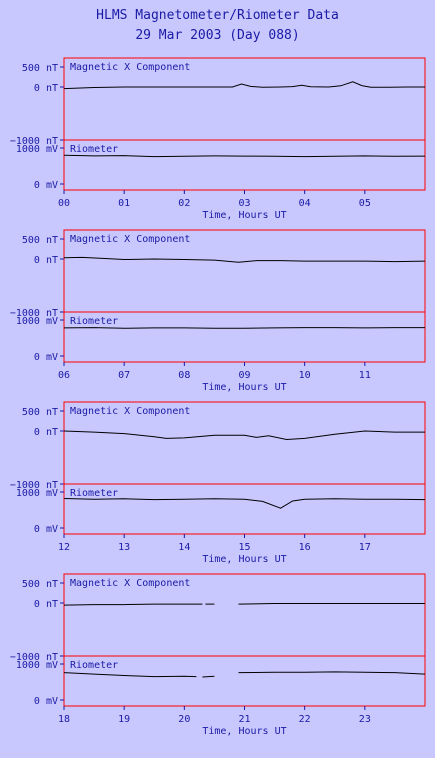 The image size is (435, 758). I want to click on chart-subtitle: 29 Mar 2003 (Day 088), so click(217, 35).